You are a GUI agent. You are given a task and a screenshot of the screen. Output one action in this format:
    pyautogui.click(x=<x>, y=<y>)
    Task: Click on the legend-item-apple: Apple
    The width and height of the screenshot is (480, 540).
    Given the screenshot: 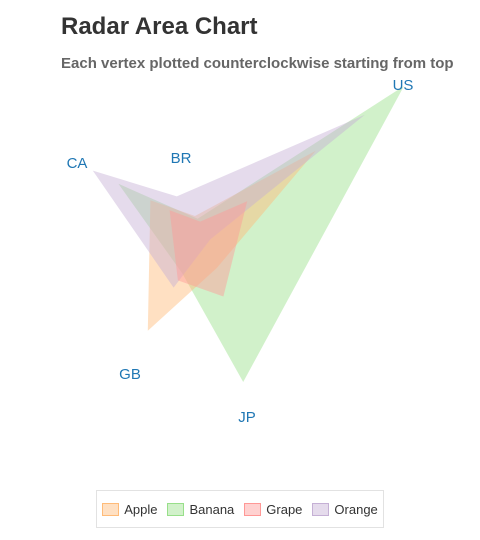 What is the action you would take?
    pyautogui.click(x=129, y=509)
    